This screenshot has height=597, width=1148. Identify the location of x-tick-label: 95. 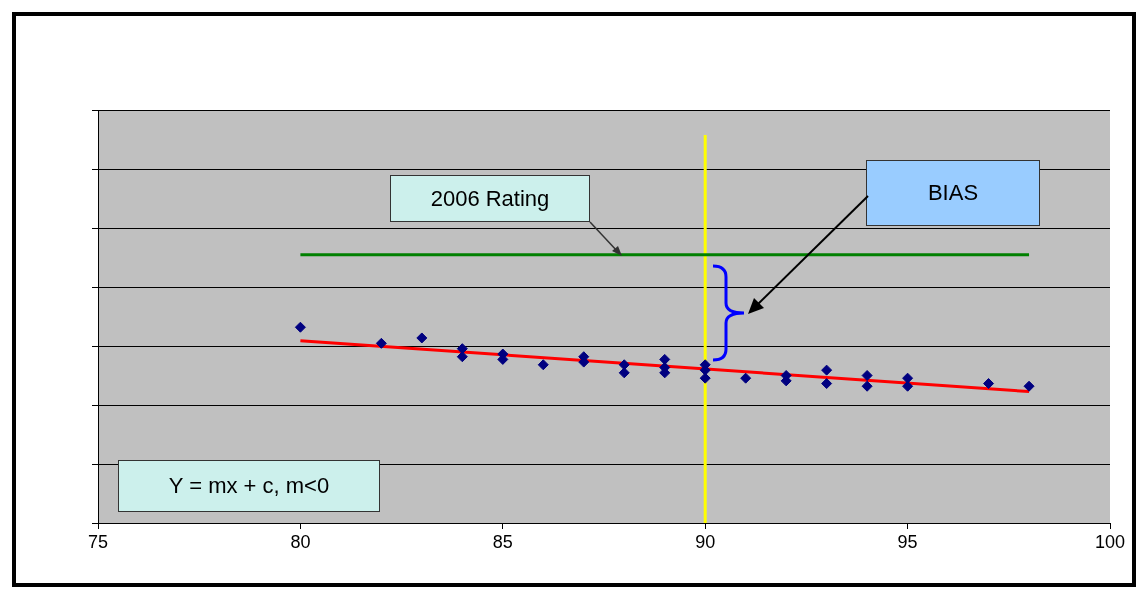
(907, 541).